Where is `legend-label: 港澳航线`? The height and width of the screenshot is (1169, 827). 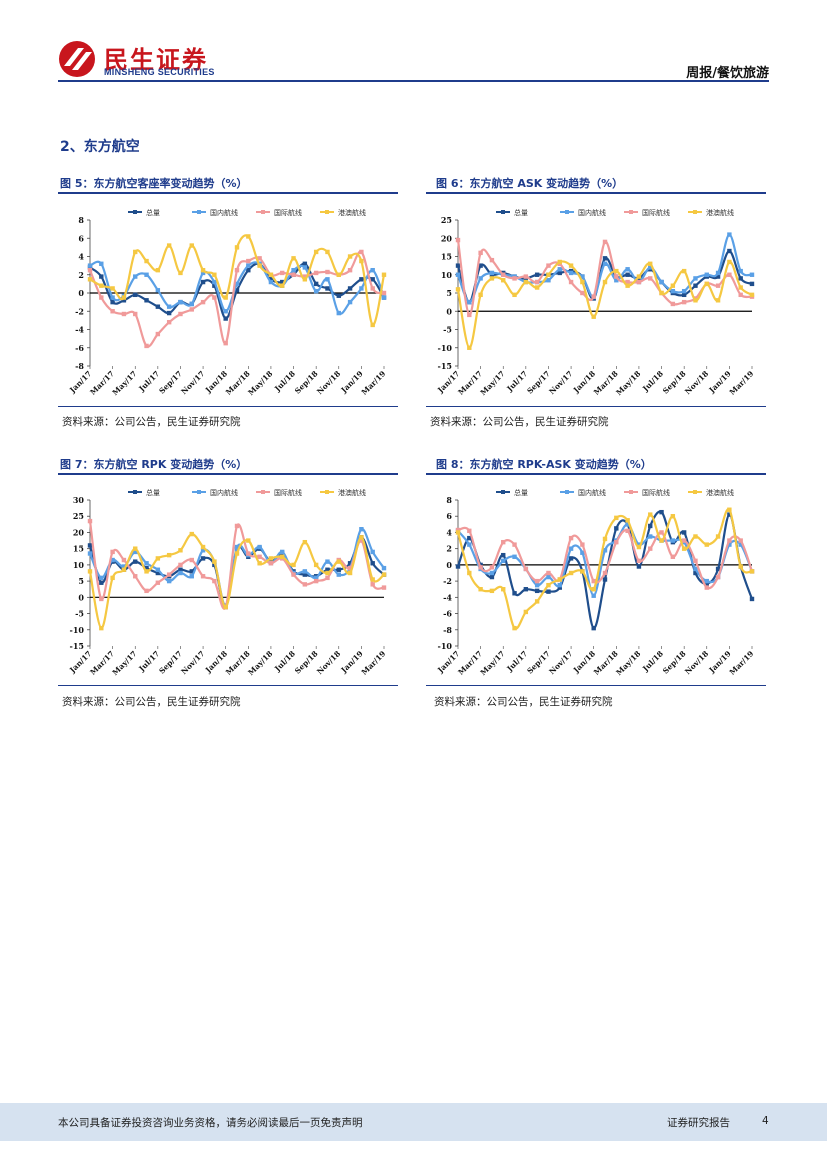
legend-label: 港澳航线 is located at coordinates (720, 212).